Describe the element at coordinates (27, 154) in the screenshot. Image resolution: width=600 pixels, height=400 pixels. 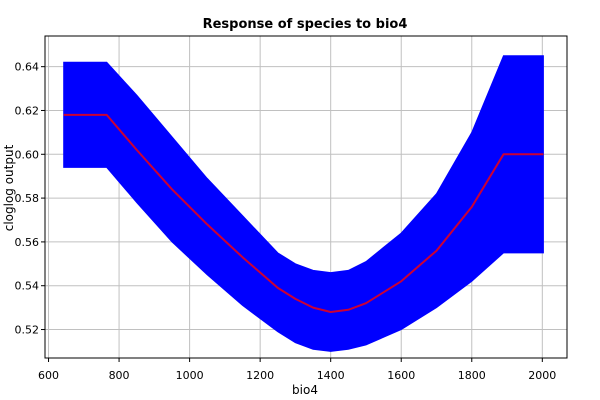
I see `y-tick-label: 0.60` at that location.